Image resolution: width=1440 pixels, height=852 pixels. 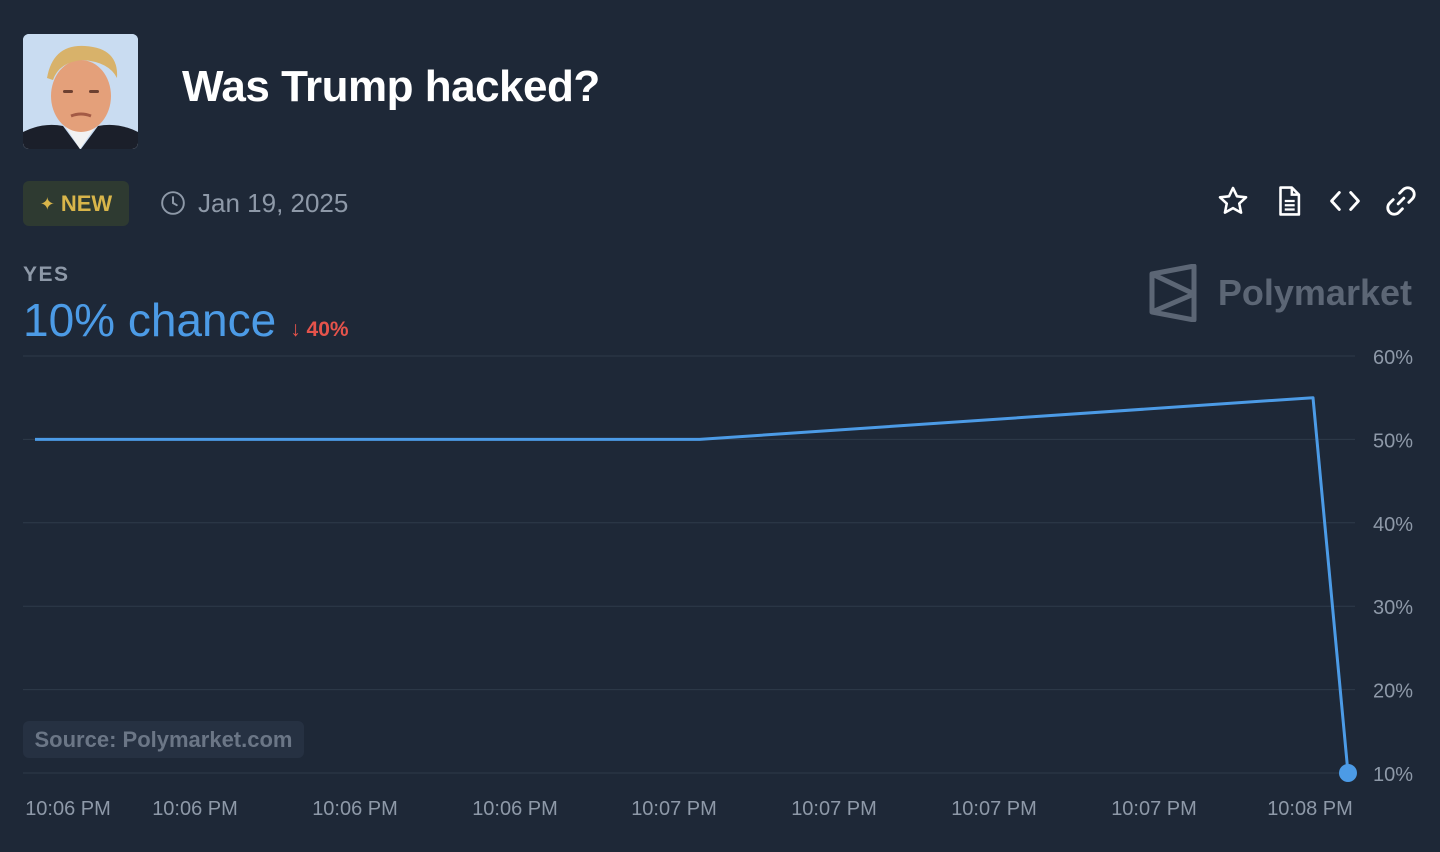 I want to click on y-tick-label: 40%, so click(x=1393, y=525).